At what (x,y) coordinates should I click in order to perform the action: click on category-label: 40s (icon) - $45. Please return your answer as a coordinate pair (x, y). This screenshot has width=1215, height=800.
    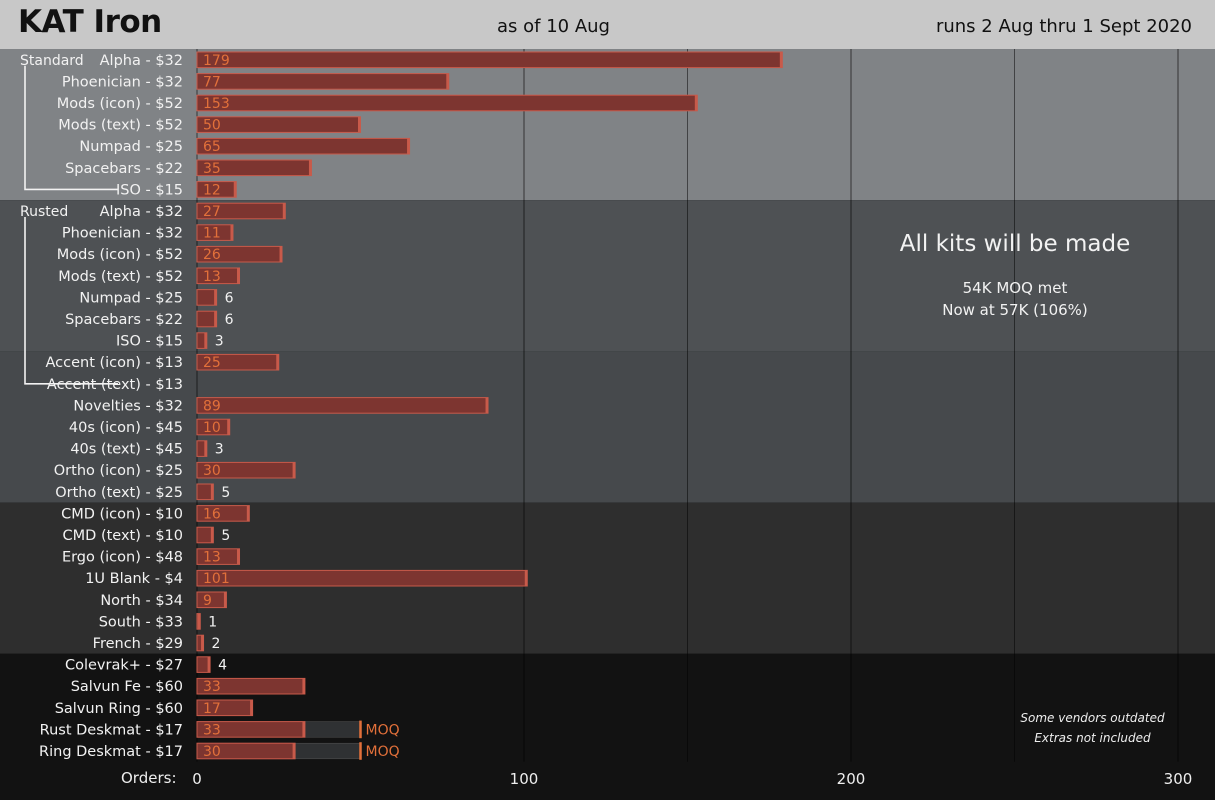
    Looking at the image, I should click on (126, 428).